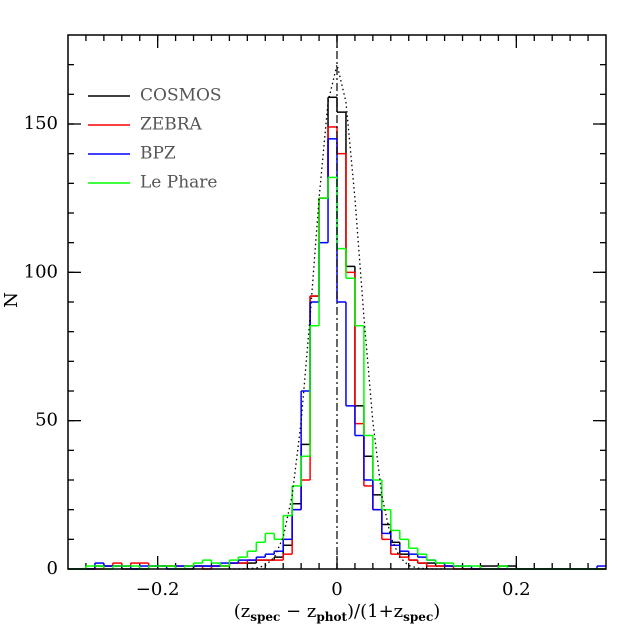 The image size is (638, 638). I want to click on x-tick-label: 0.2, so click(516, 589).